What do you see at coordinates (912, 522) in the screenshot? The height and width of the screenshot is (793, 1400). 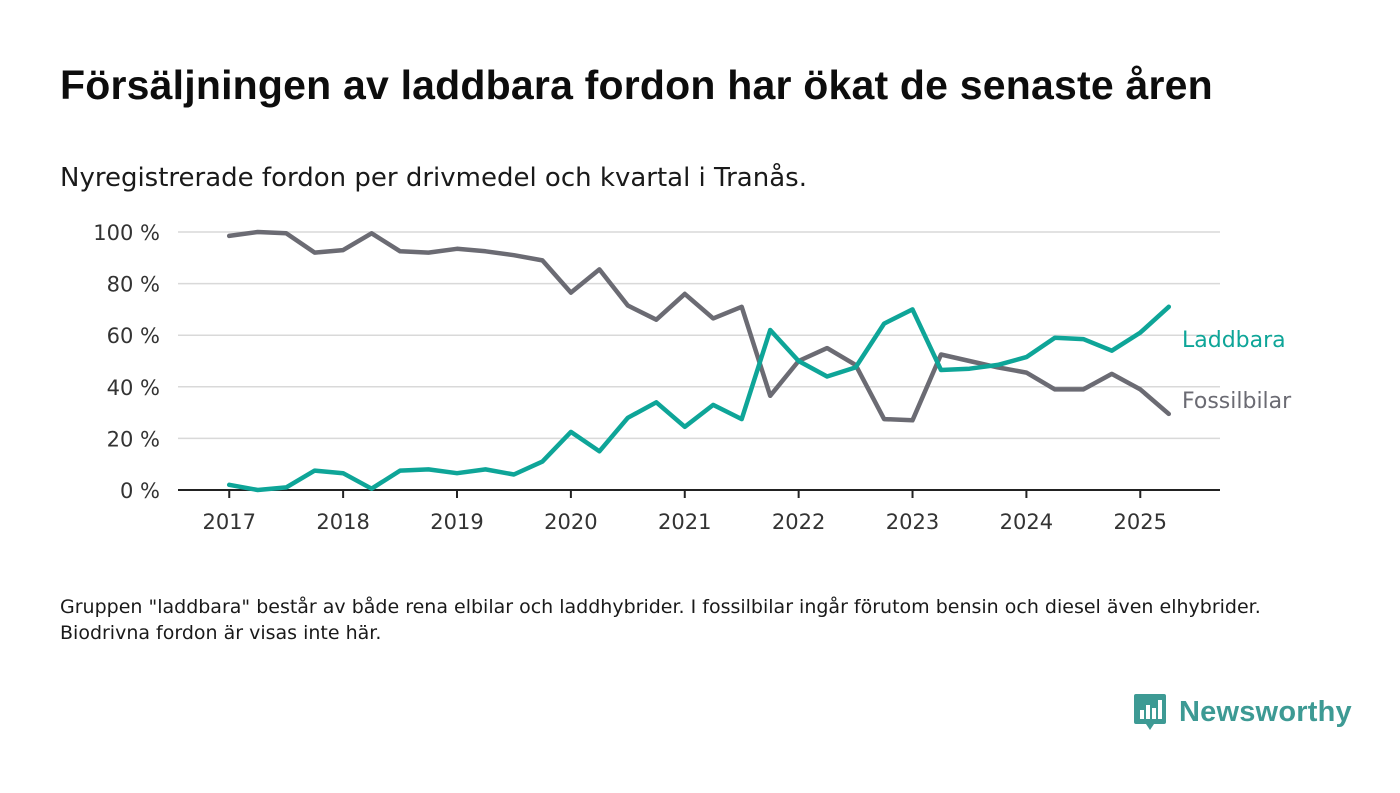 I see `x-tick-label: 2023` at bounding box center [912, 522].